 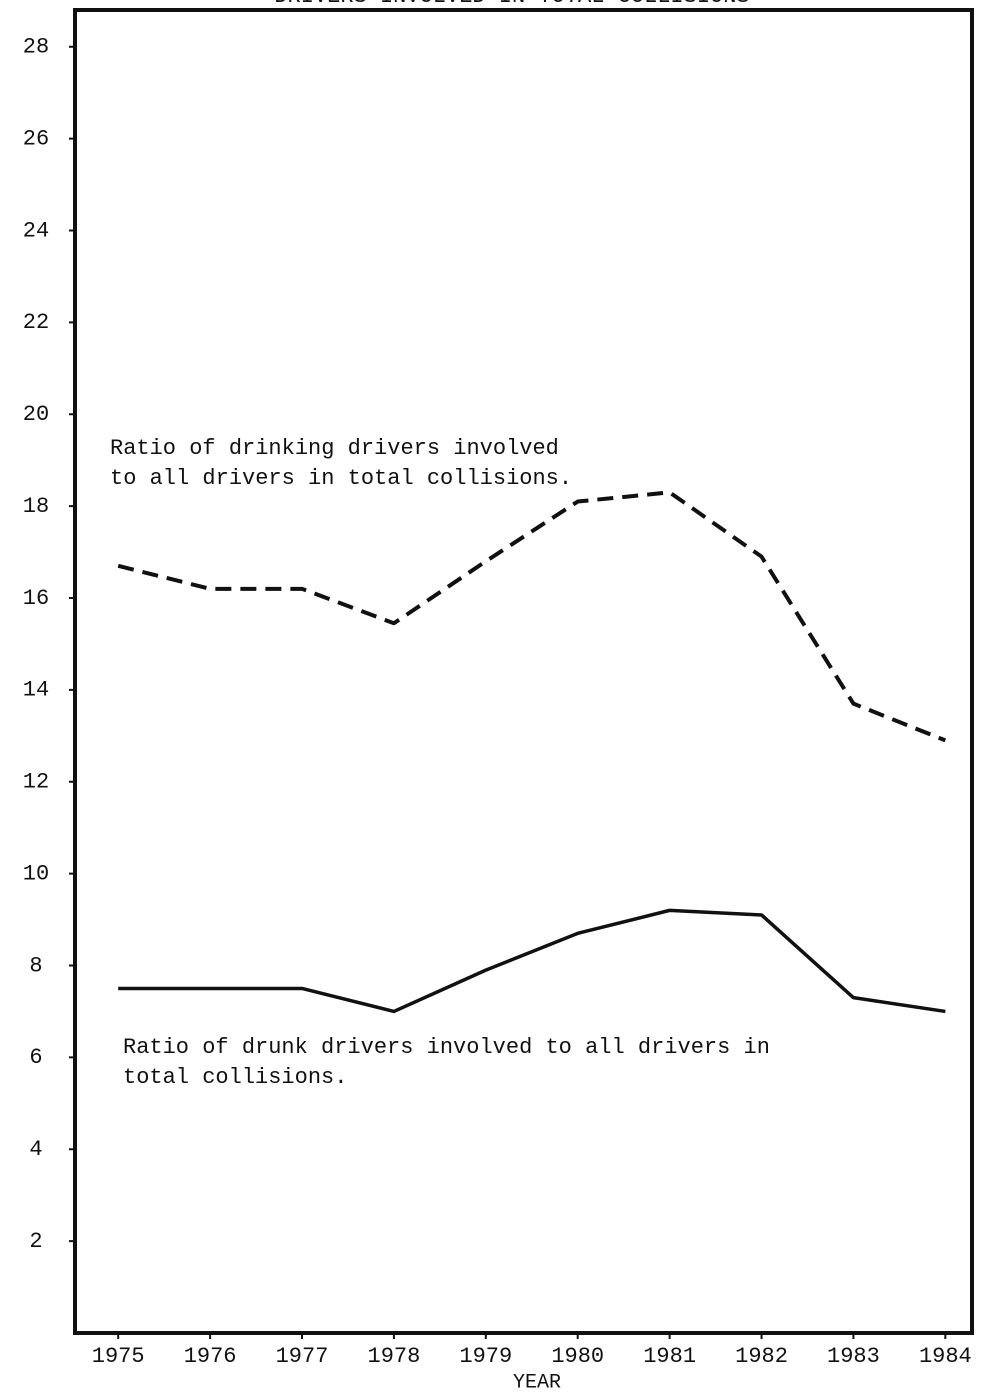 I want to click on x-tick-label: 1976, so click(x=210, y=1356).